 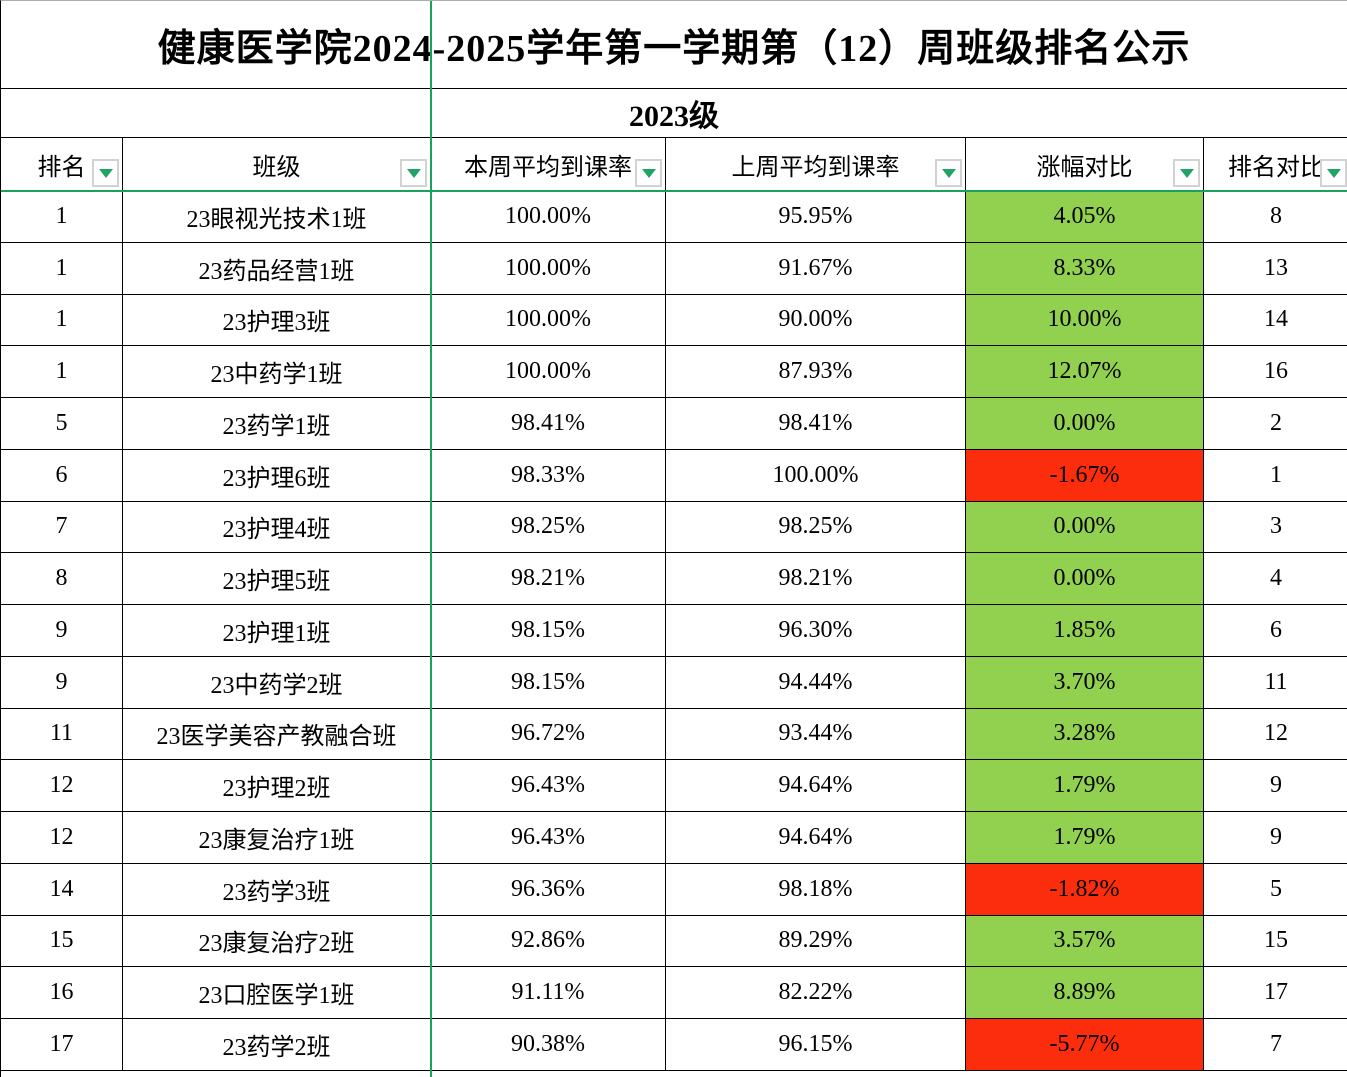 What do you see at coordinates (277, 371) in the screenshot?
I see `class-cell: 23中药学1班` at bounding box center [277, 371].